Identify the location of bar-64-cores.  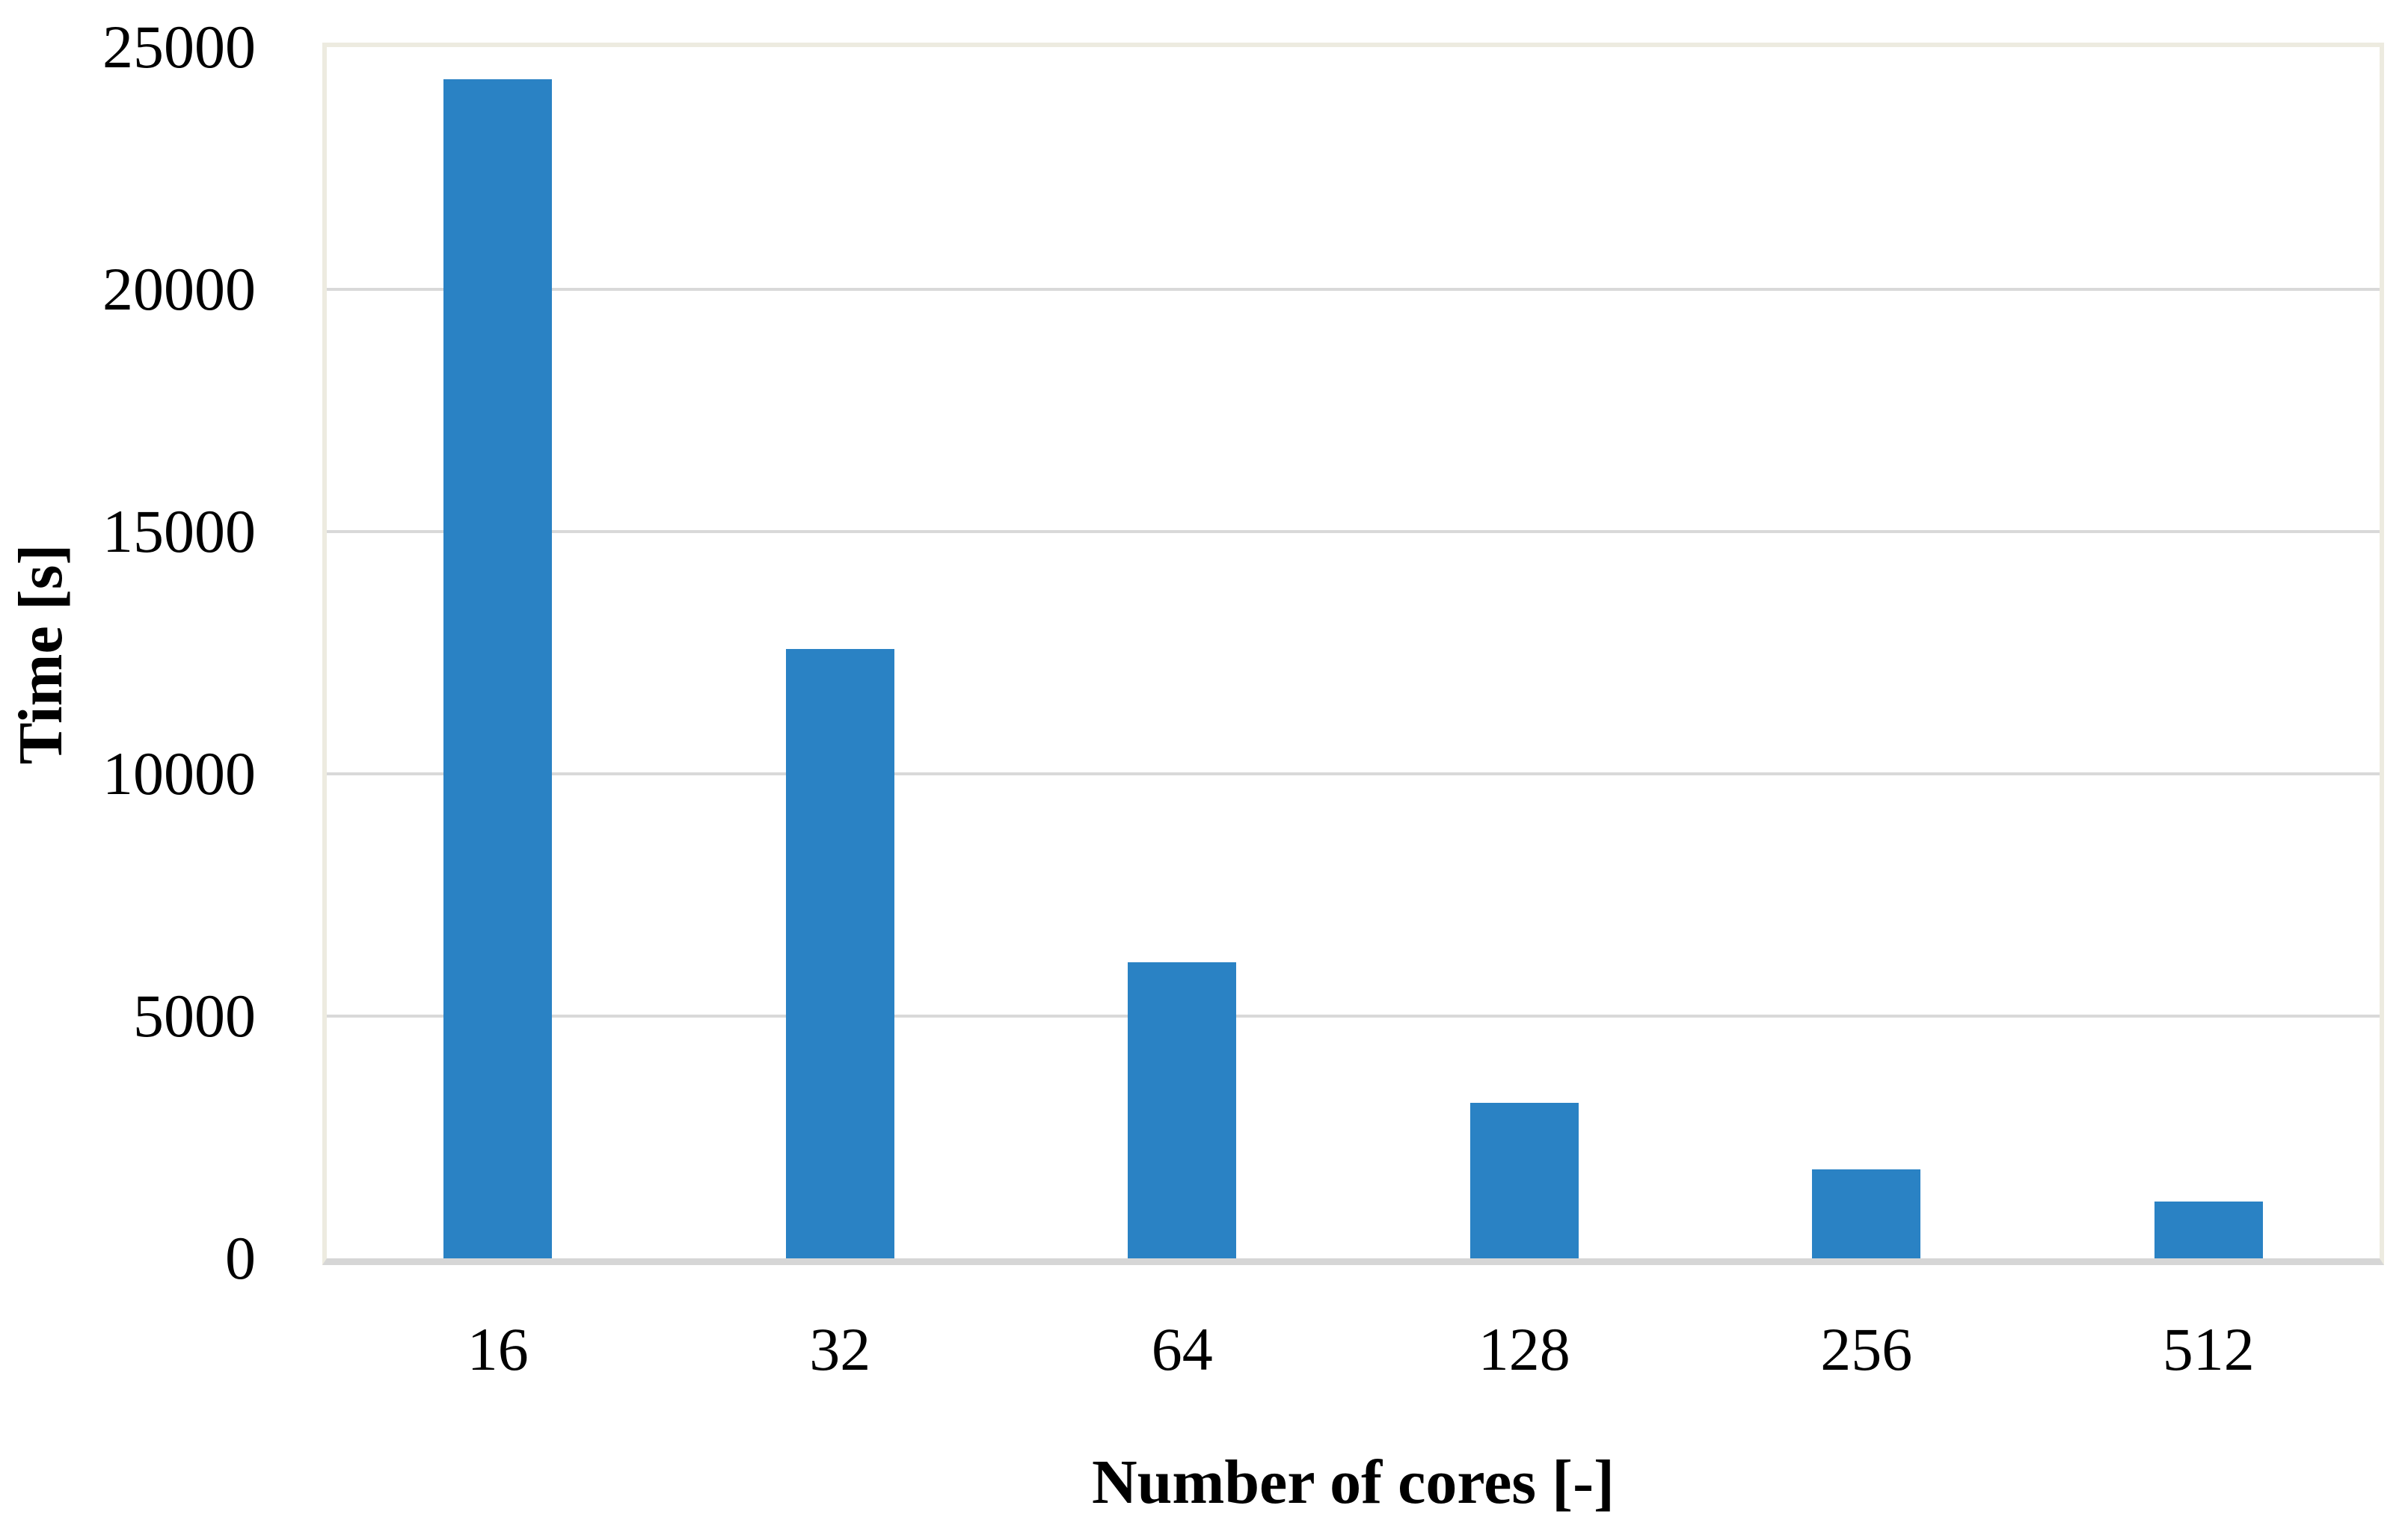
(1182, 1110).